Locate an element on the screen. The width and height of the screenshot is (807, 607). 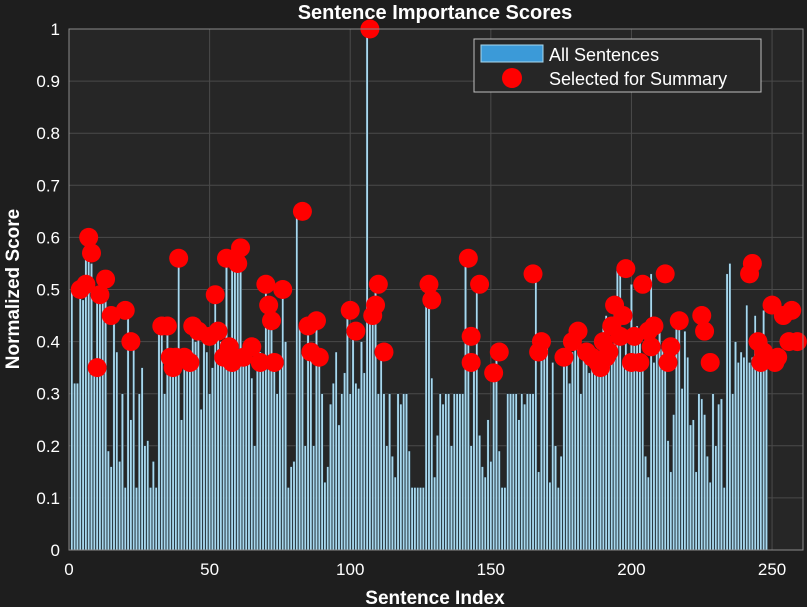
x-tick-label: 150 is located at coordinates (491, 569).